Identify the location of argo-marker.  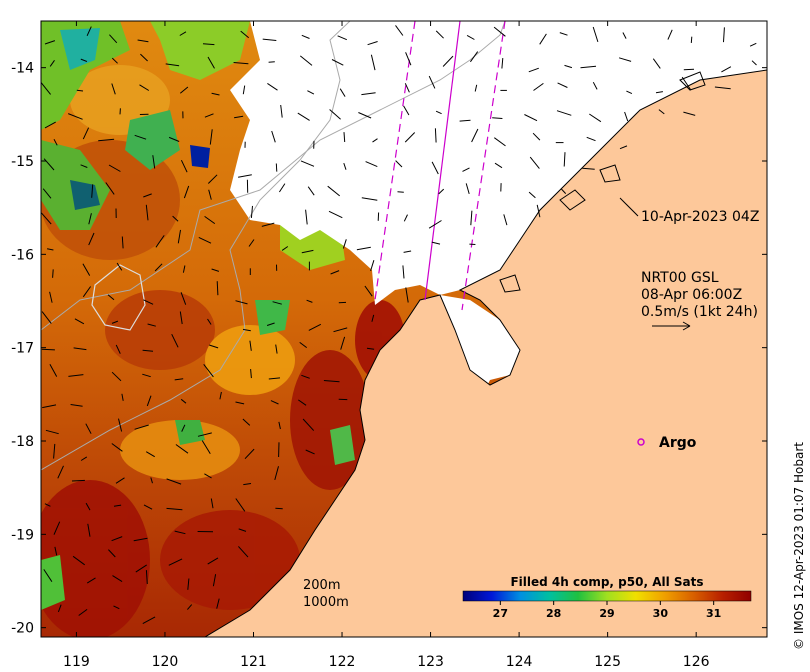
(641, 442).